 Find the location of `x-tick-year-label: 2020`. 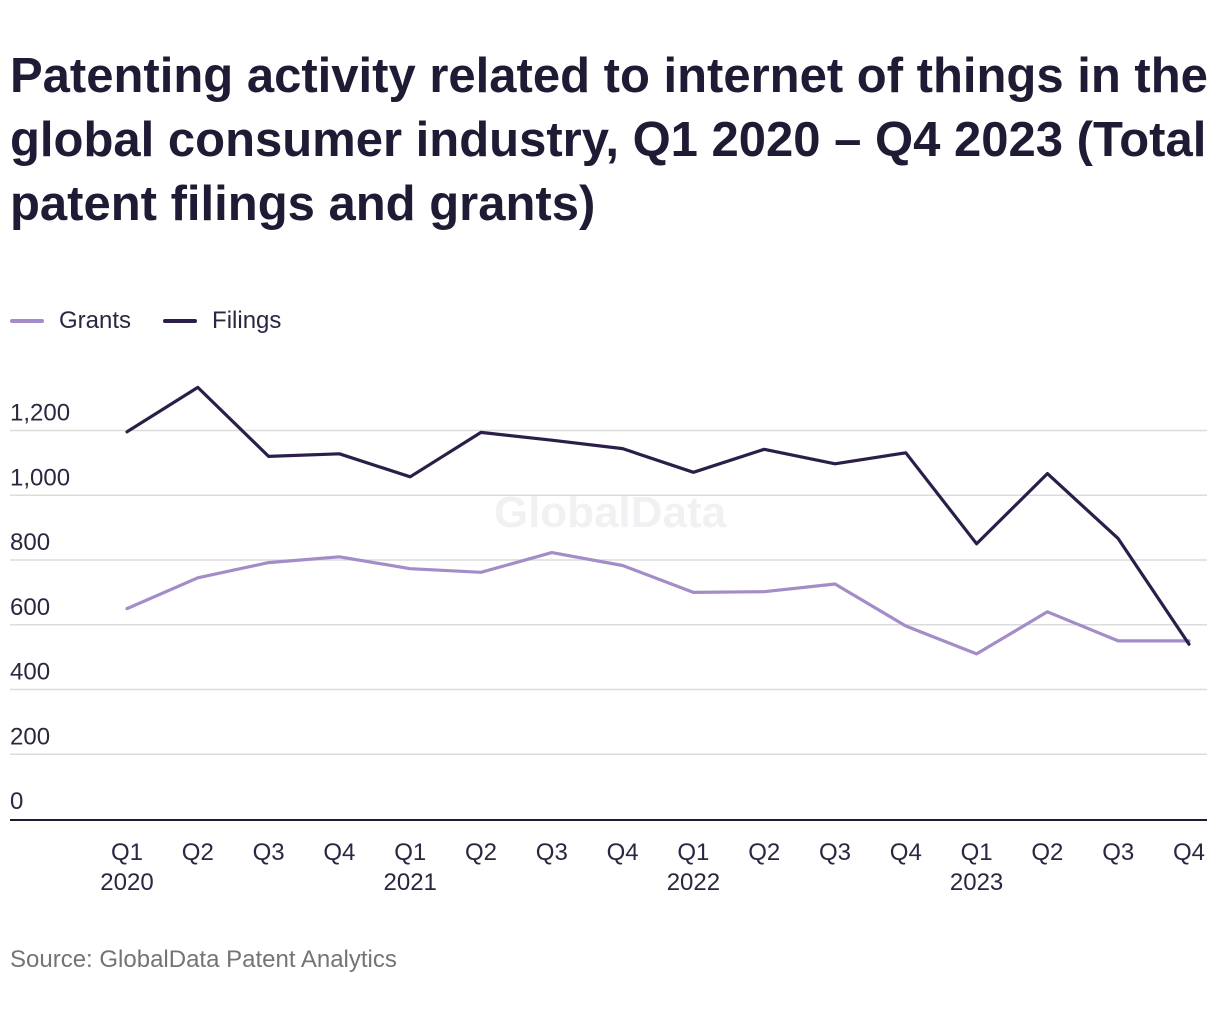

x-tick-year-label: 2020 is located at coordinates (126, 882).